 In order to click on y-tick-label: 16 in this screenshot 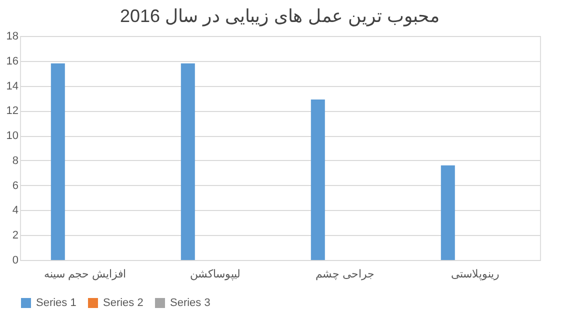, I will do `click(12, 61)`.